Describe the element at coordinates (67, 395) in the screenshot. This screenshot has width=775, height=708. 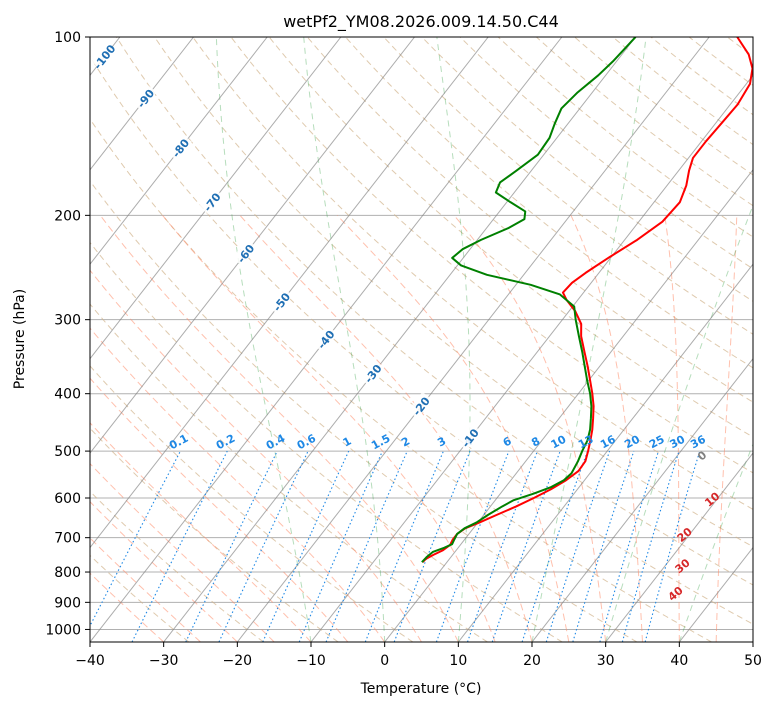
I see `y-tick-label: 400` at that location.